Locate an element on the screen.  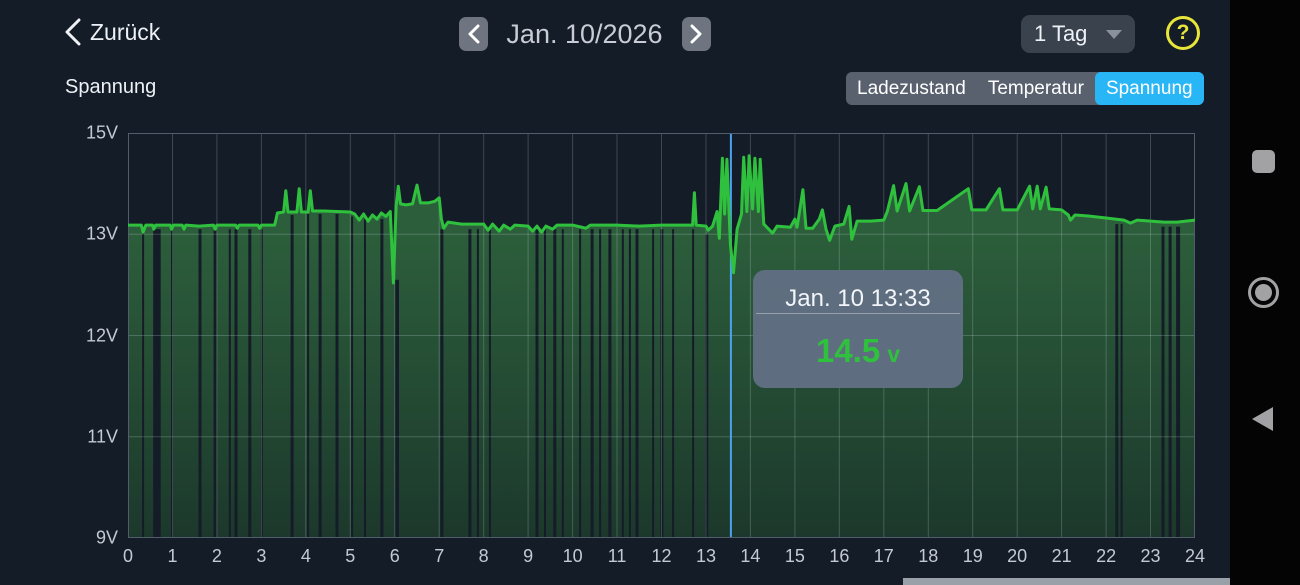
x-tick-label: 11 is located at coordinates (617, 556).